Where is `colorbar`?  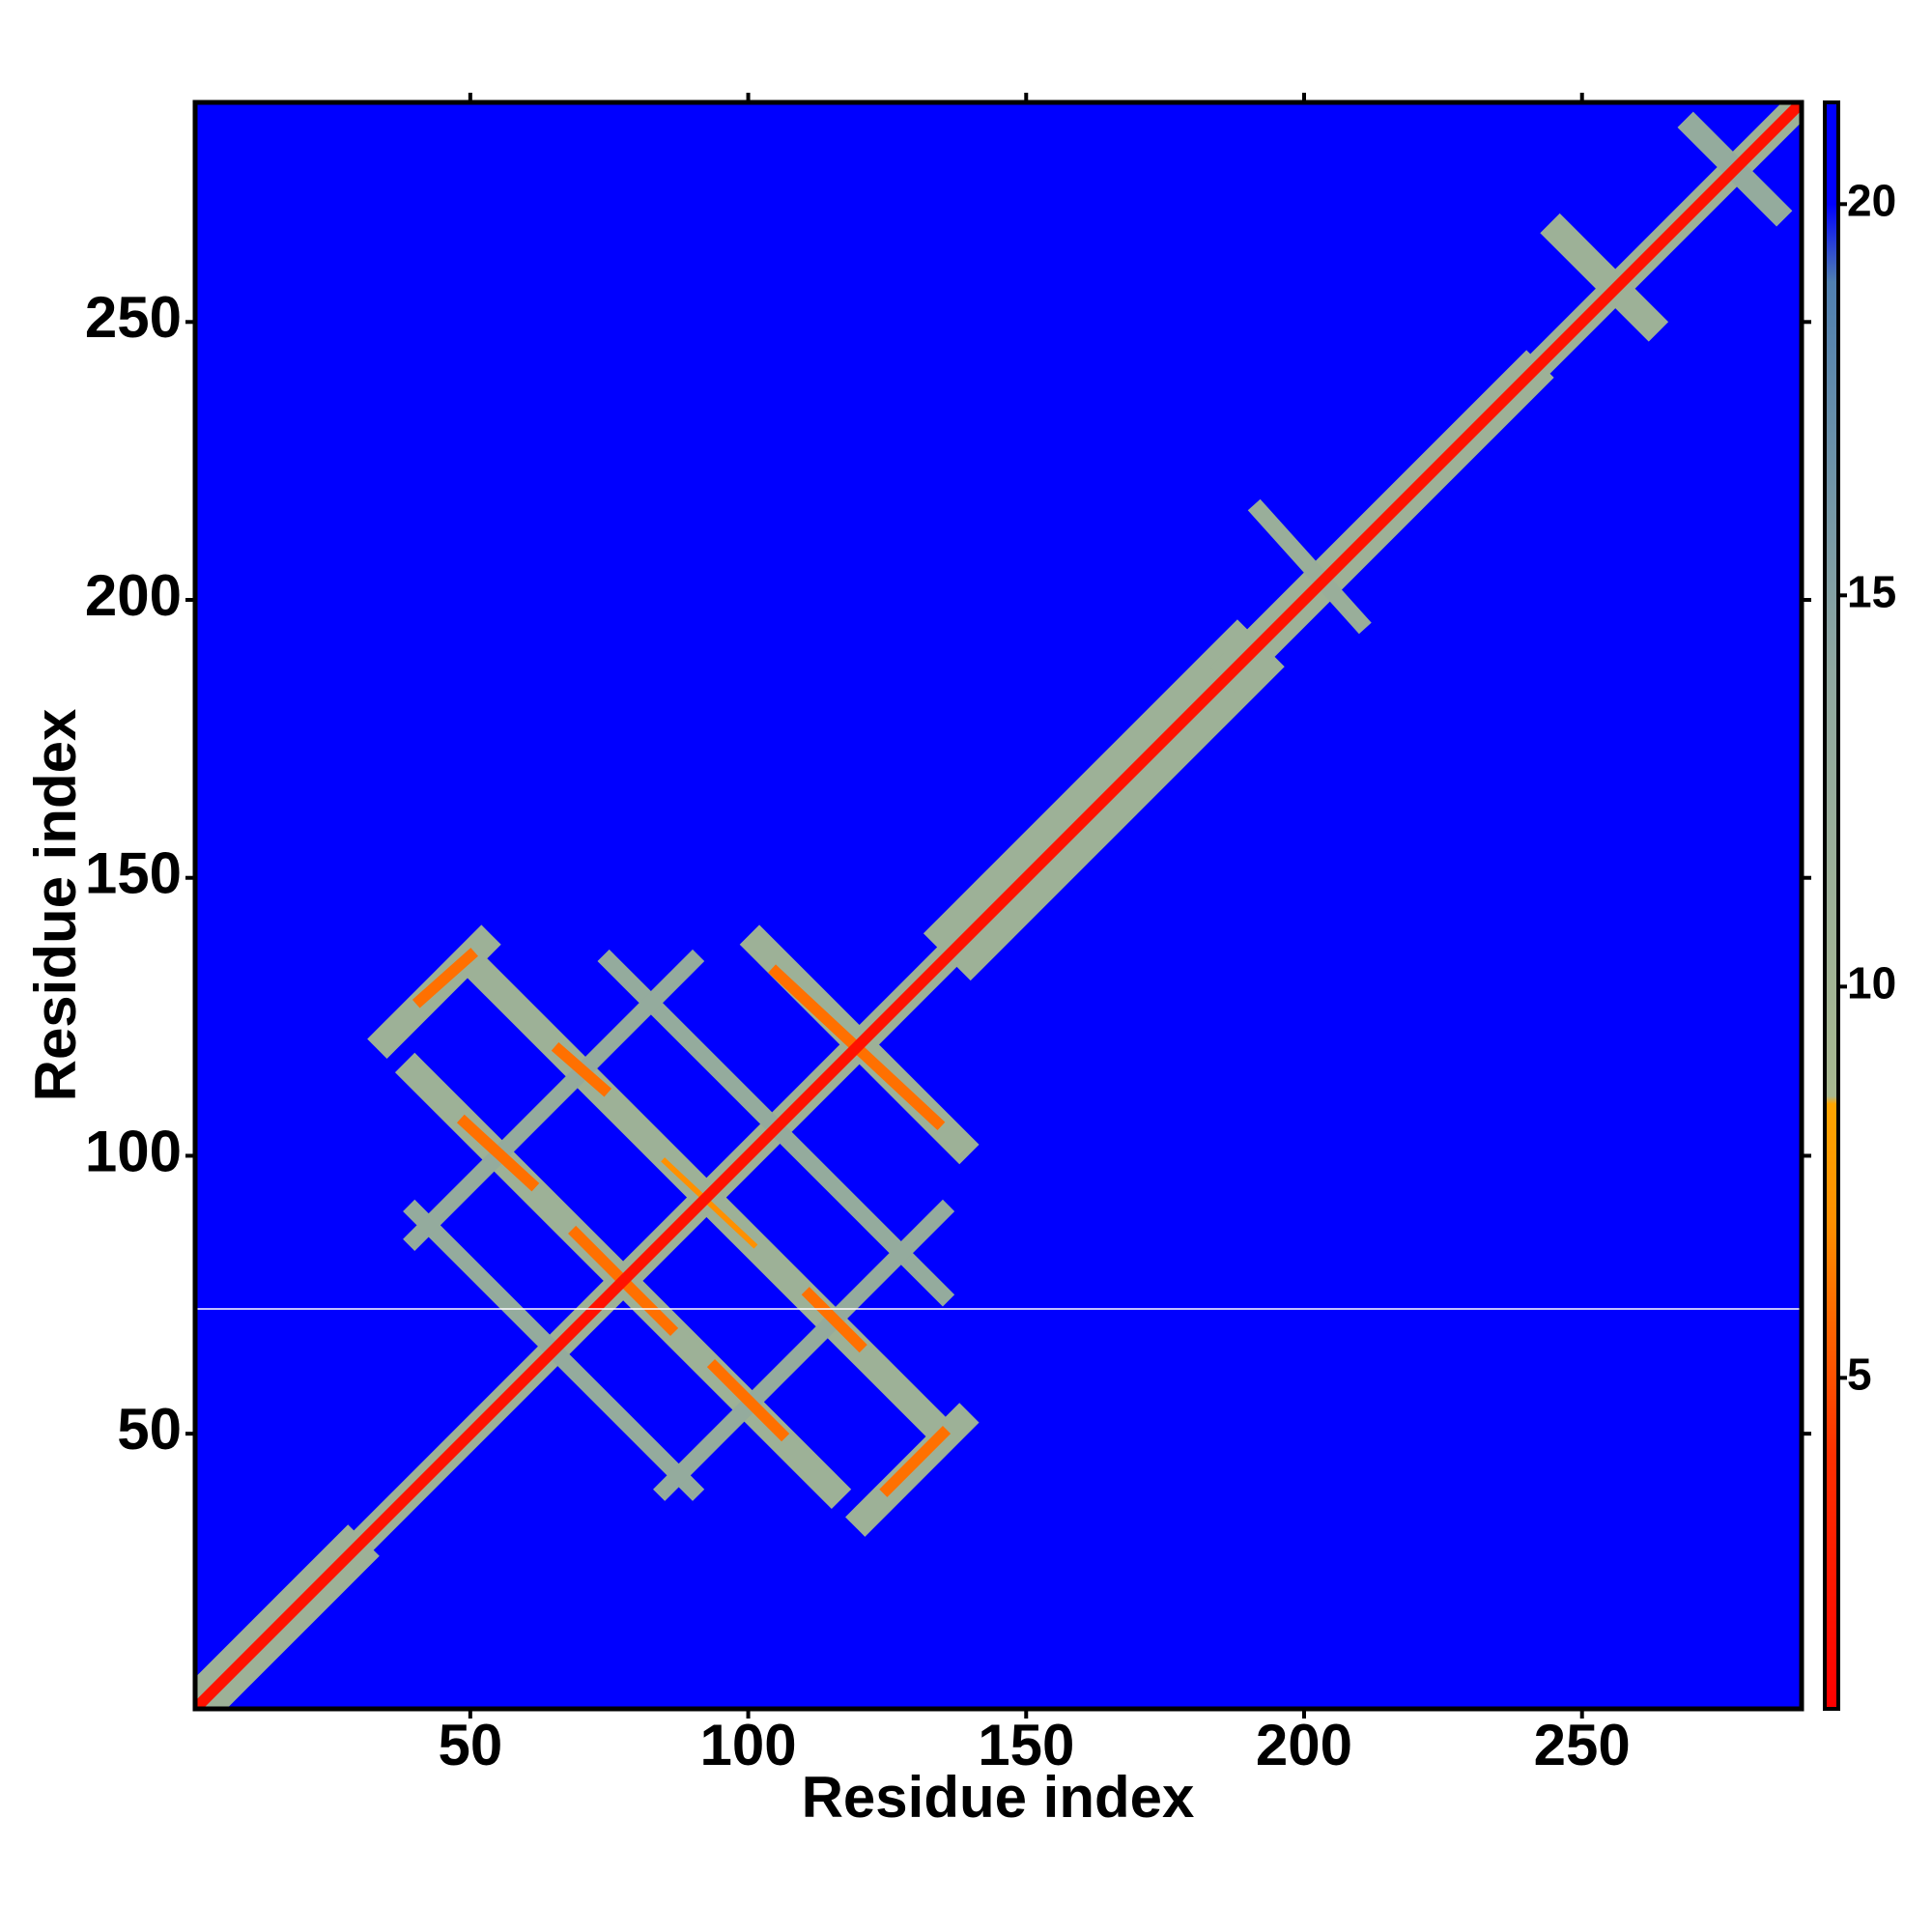
colorbar is located at coordinates (1831, 905).